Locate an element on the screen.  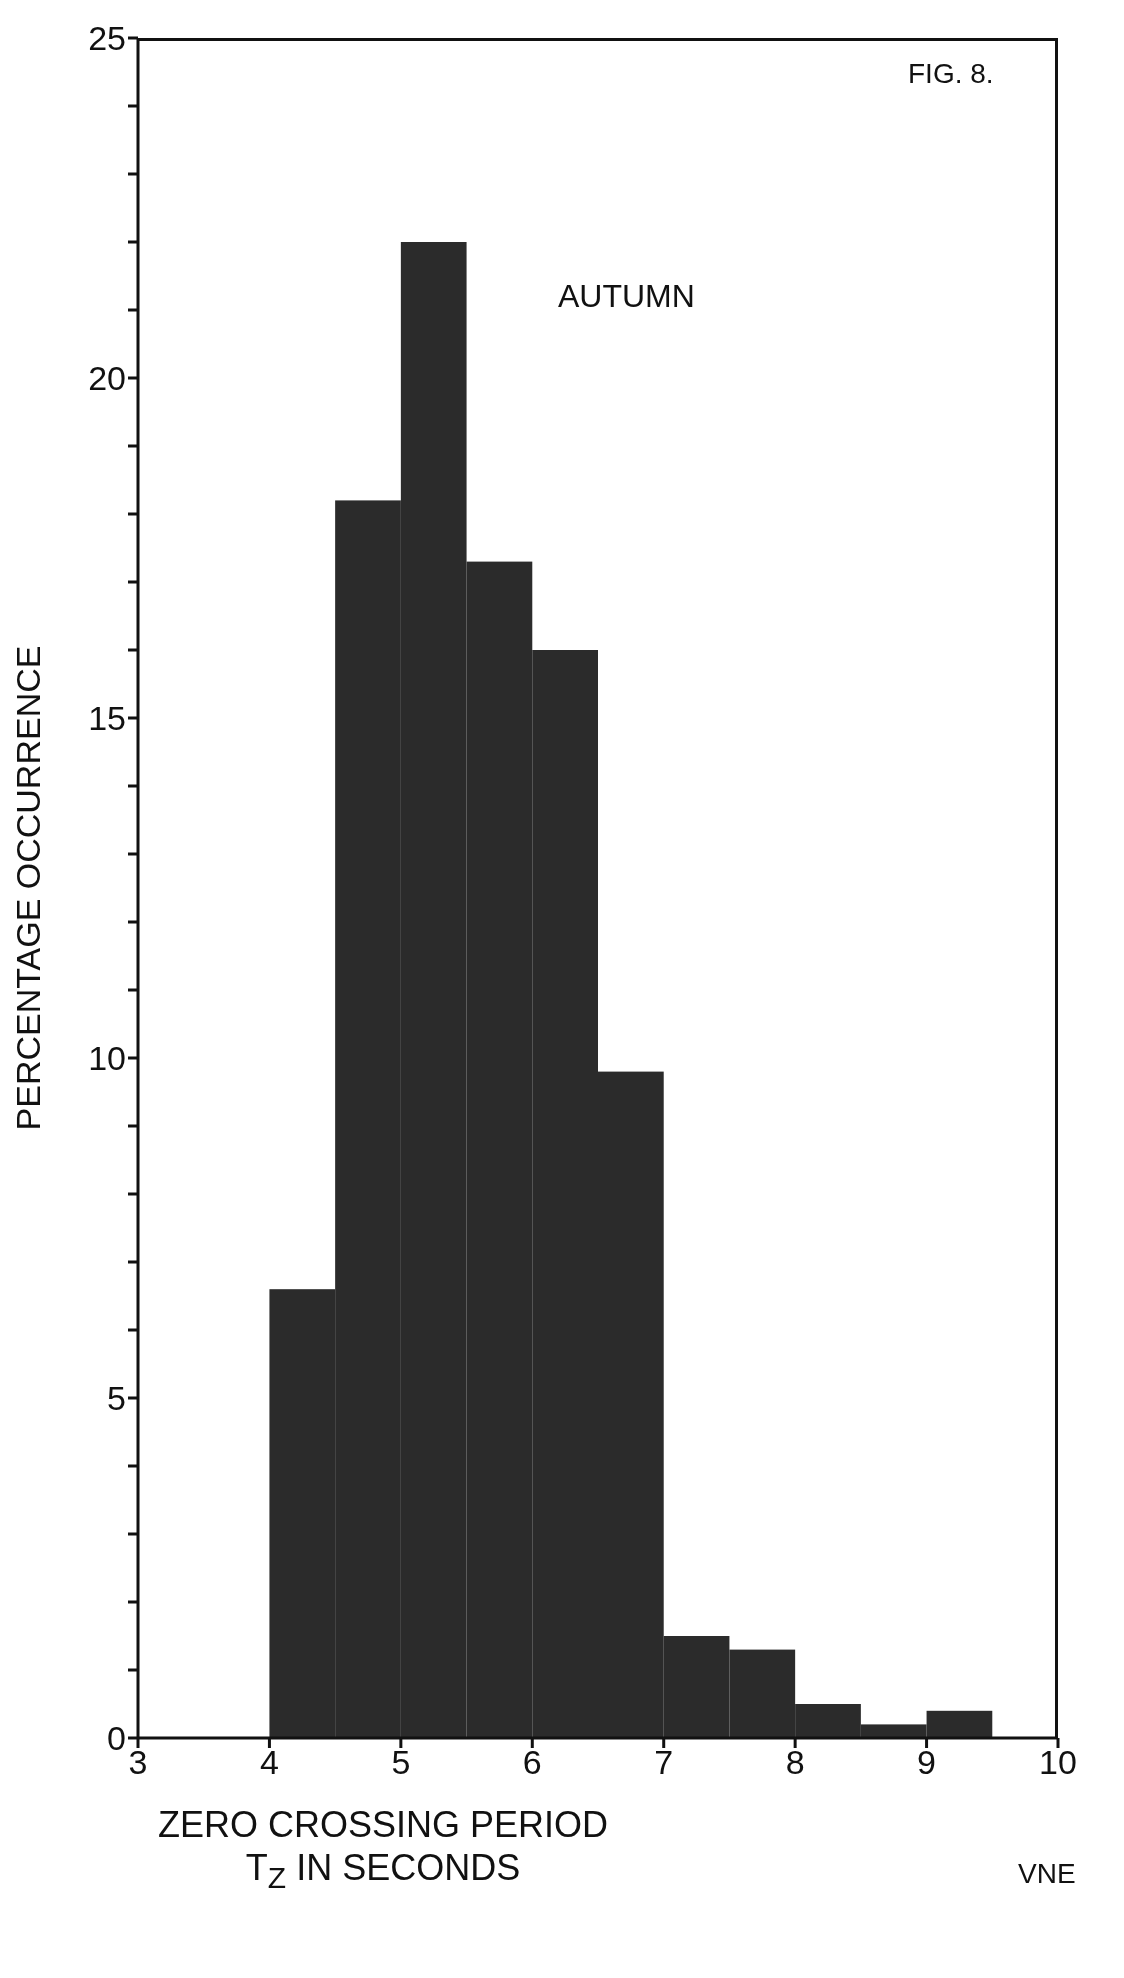
x-tick-label: 4 is located at coordinates (269, 1762).